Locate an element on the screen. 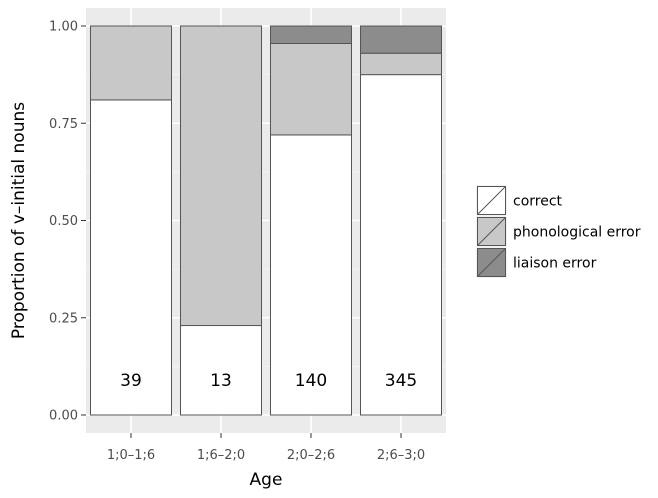 Image resolution: width=658 pixels, height=498 pixels. y-tick-label: 1.00 is located at coordinates (63, 27).